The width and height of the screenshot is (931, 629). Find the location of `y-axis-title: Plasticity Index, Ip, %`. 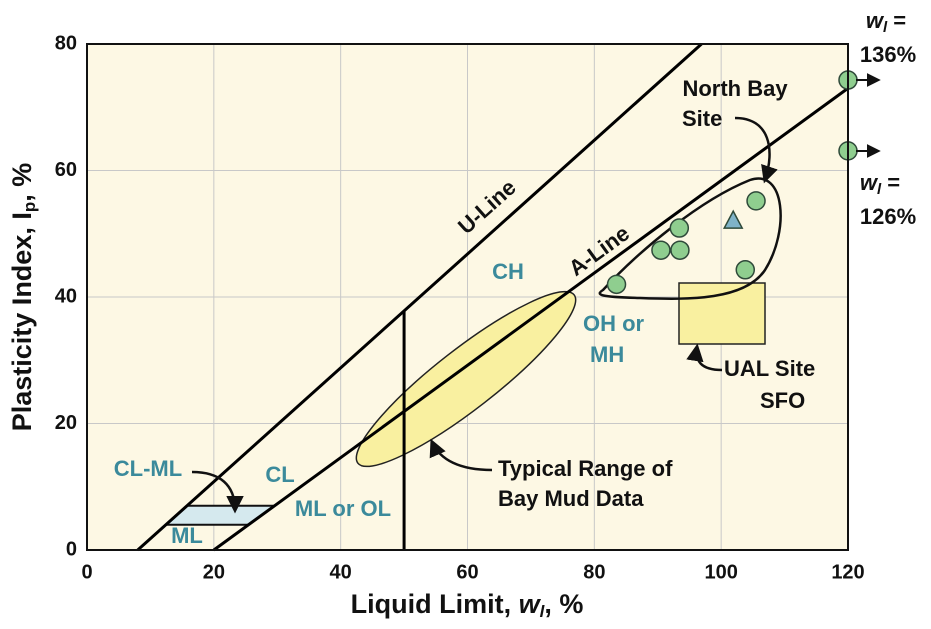

y-axis-title: Plasticity Index, Ip, % is located at coordinates (23, 297).